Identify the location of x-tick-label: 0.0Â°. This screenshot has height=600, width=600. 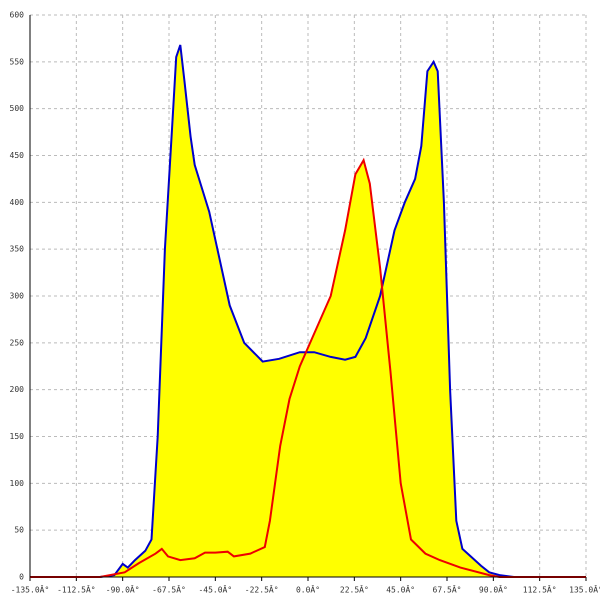
(308, 589).